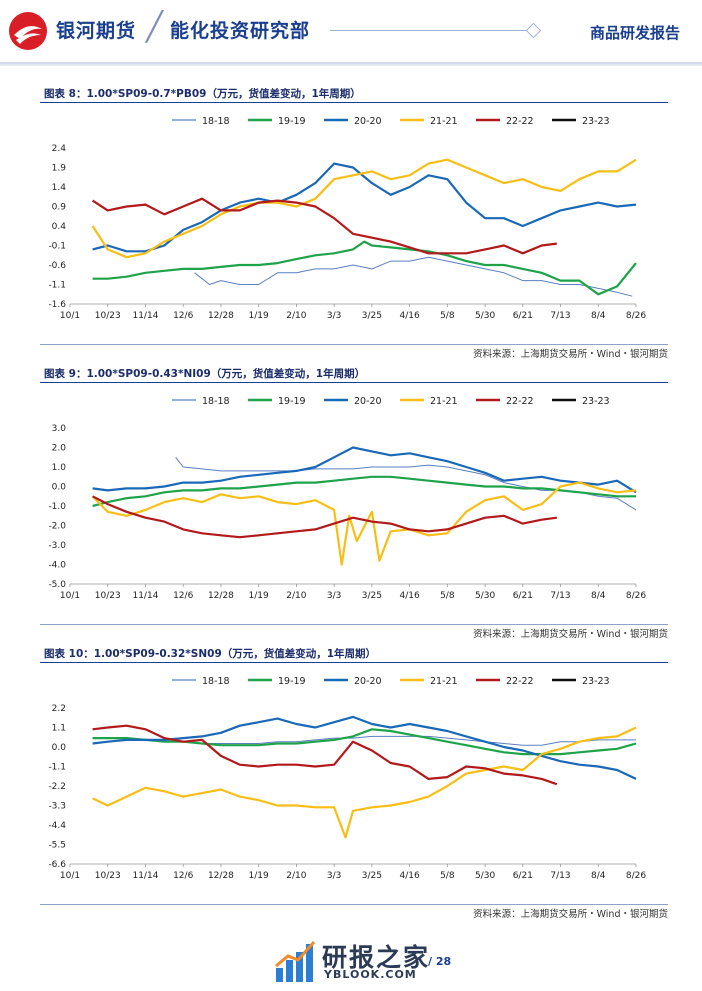 This screenshot has height=991, width=702. I want to click on company-name: 银河期货, so click(96, 31).